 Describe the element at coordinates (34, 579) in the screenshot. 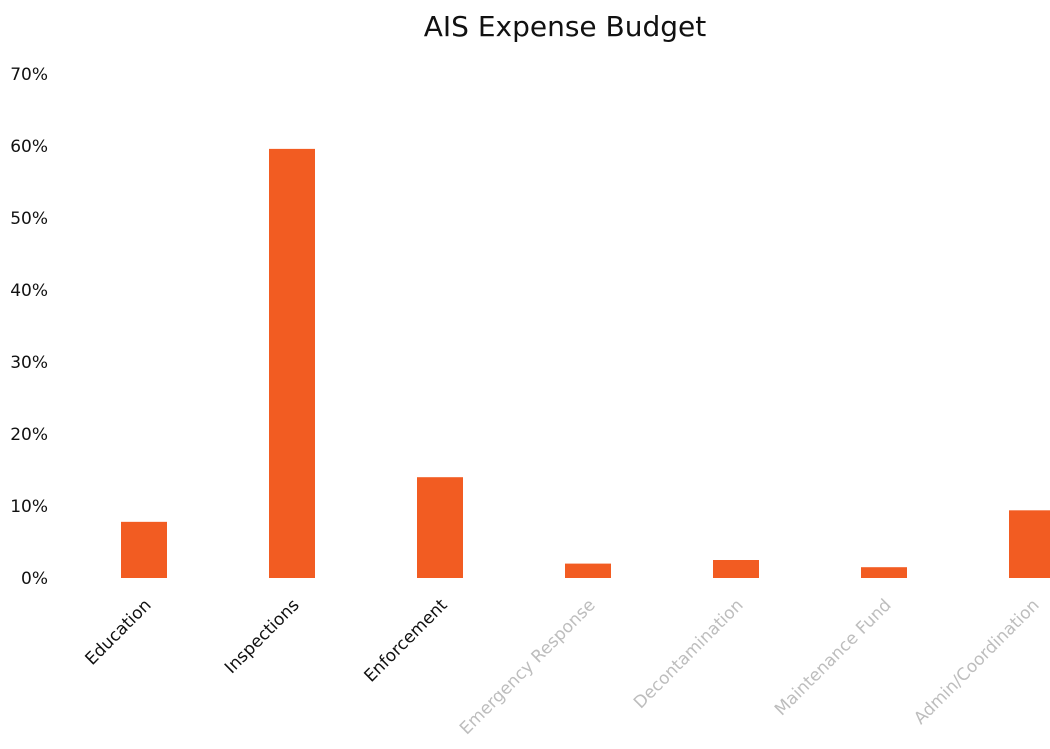

I see `y-tick-label: 0%` at that location.